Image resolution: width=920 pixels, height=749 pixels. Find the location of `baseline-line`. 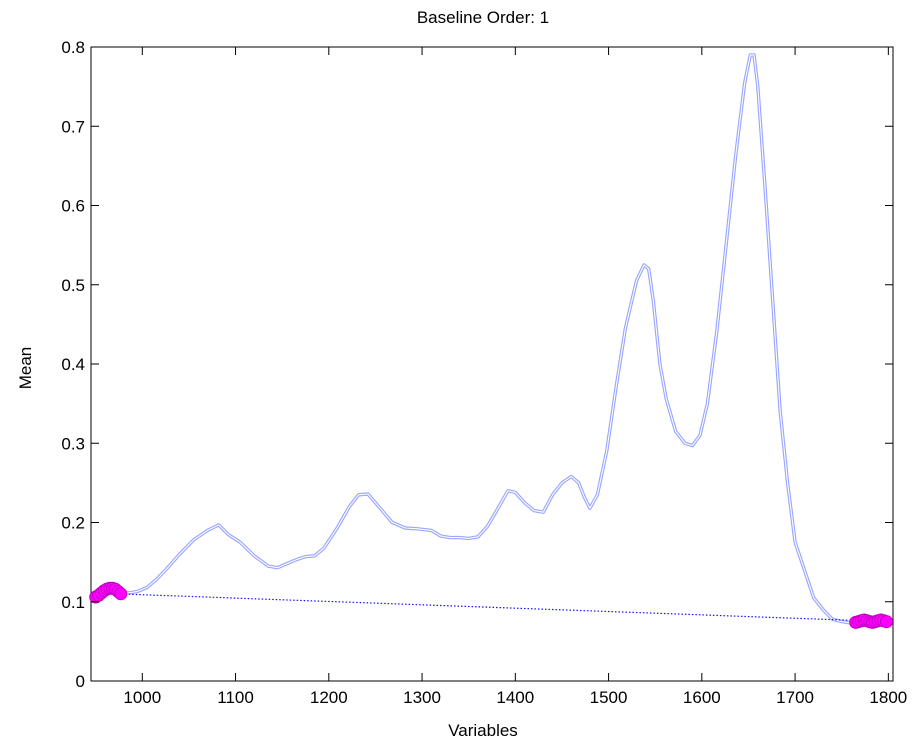

baseline-line is located at coordinates (491, 607).